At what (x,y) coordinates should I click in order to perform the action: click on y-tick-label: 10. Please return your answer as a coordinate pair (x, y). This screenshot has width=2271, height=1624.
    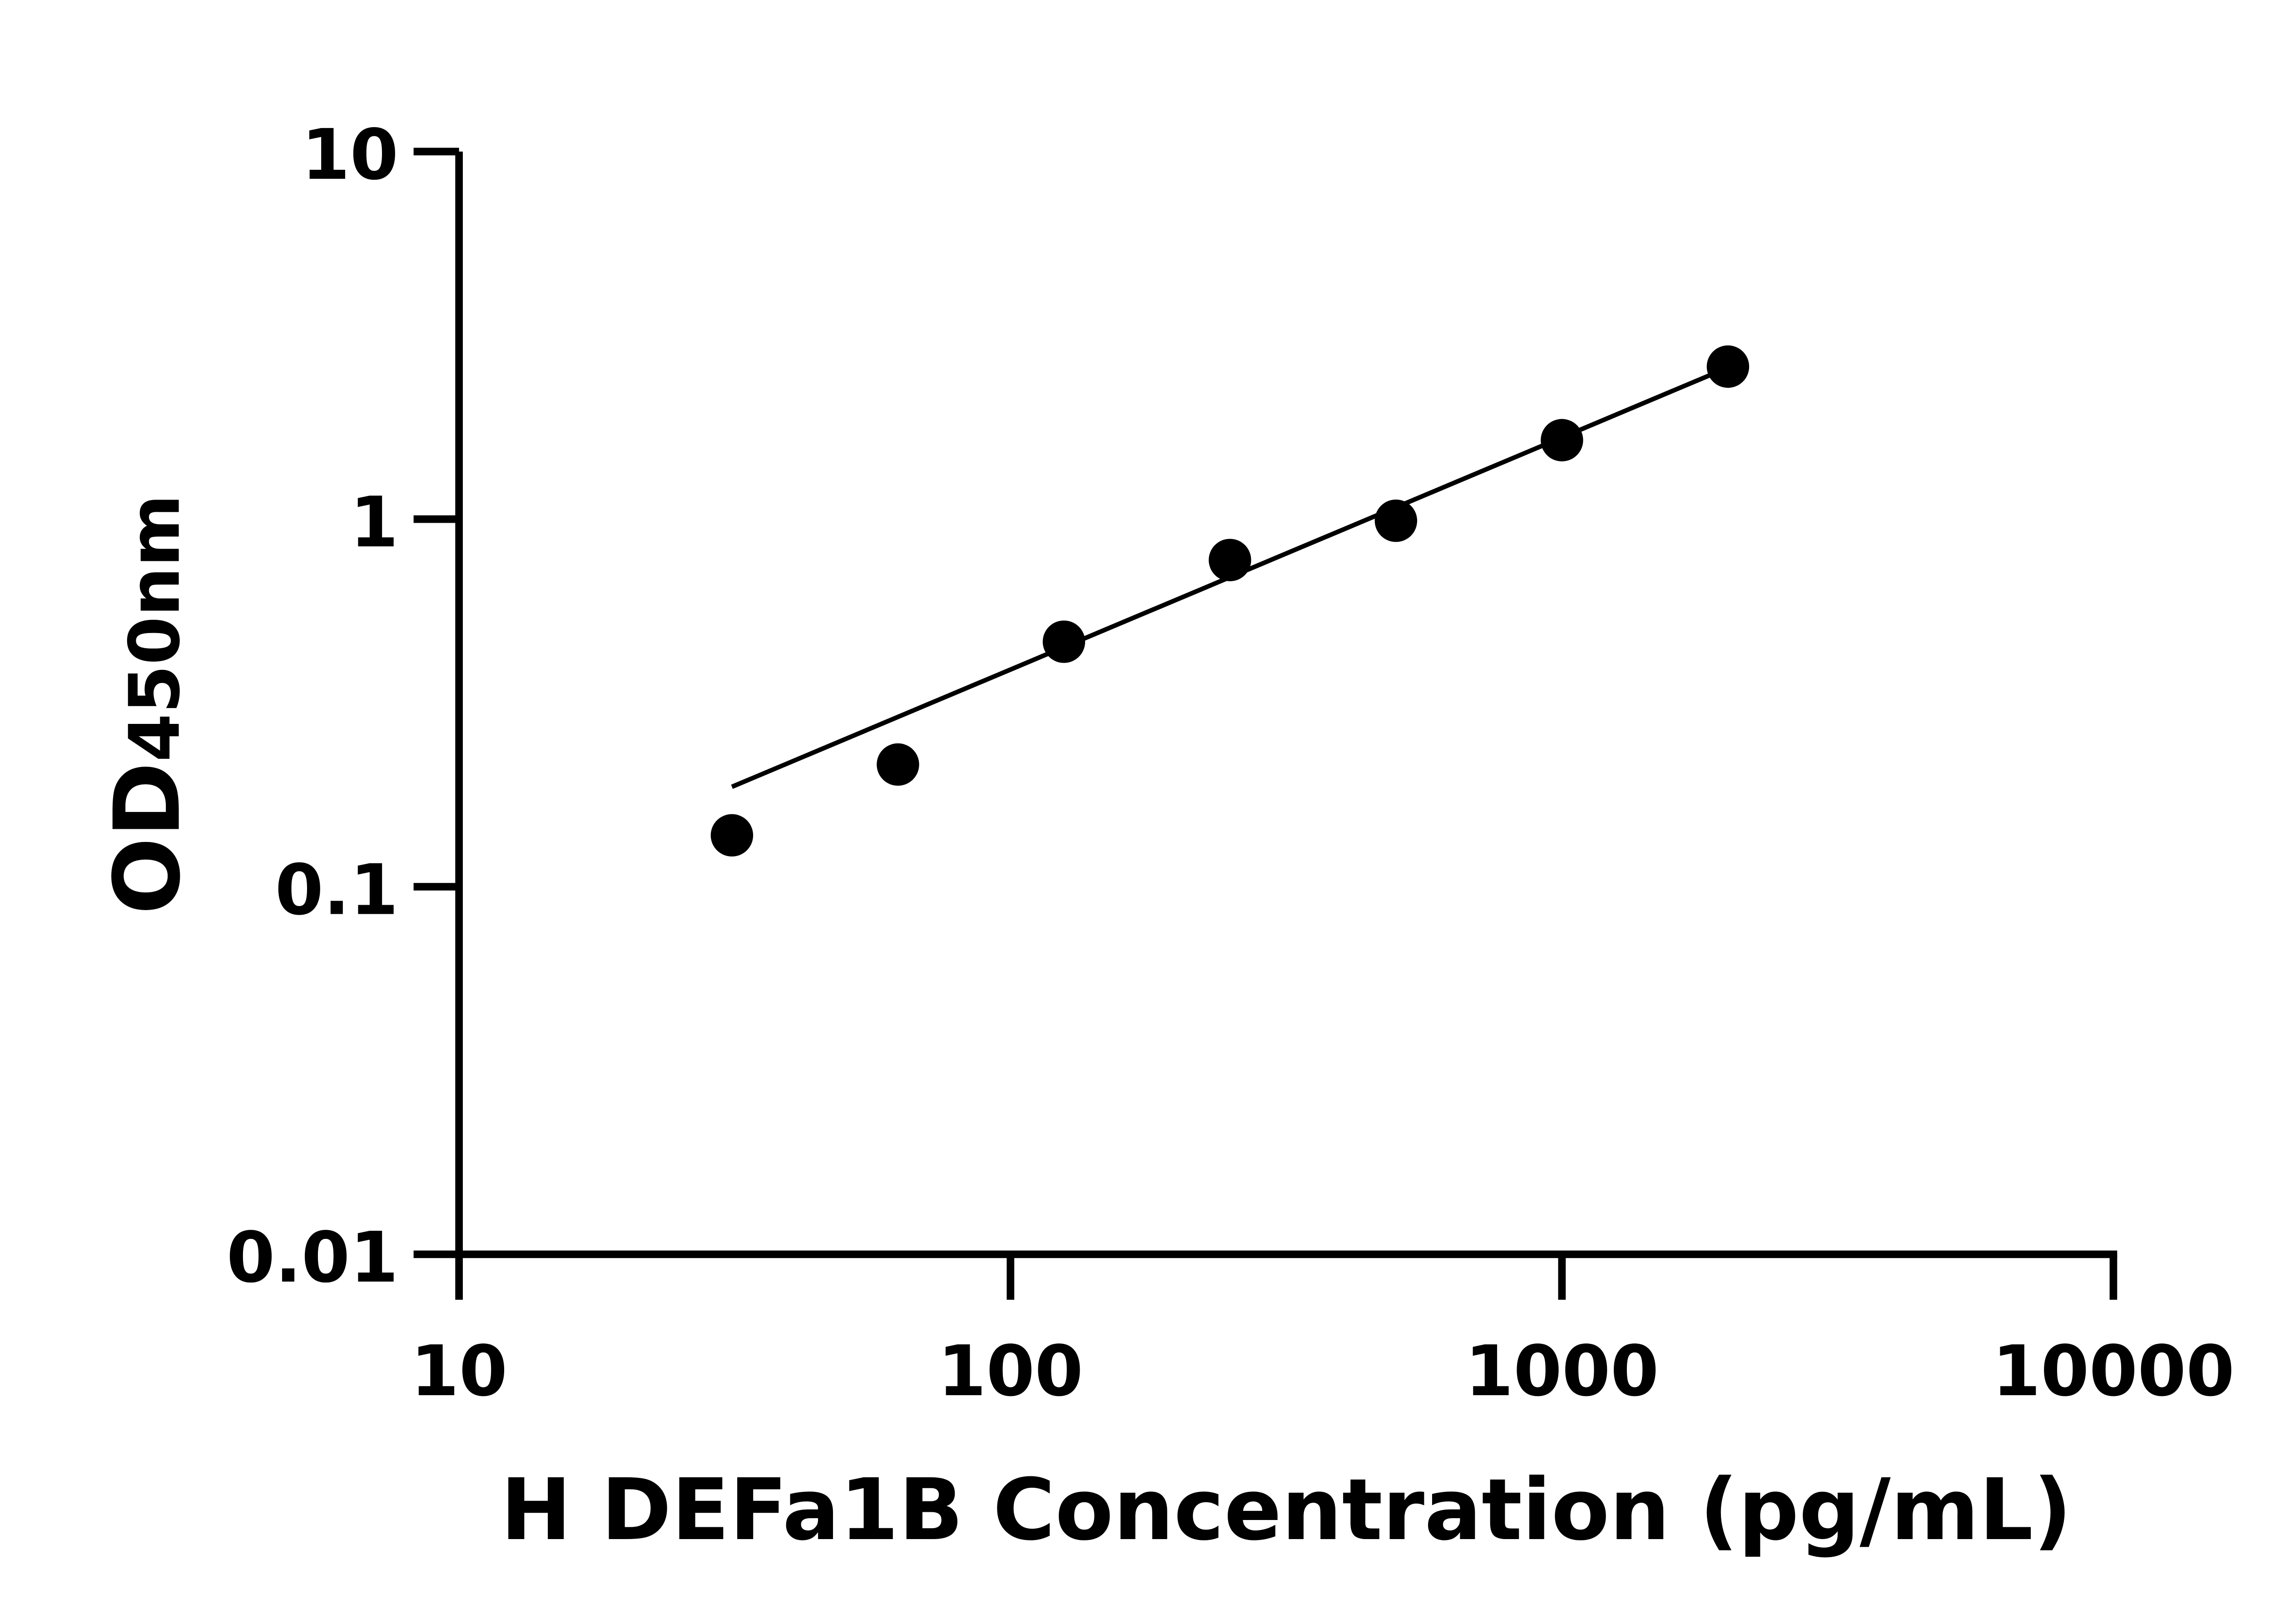
    Looking at the image, I should click on (350, 155).